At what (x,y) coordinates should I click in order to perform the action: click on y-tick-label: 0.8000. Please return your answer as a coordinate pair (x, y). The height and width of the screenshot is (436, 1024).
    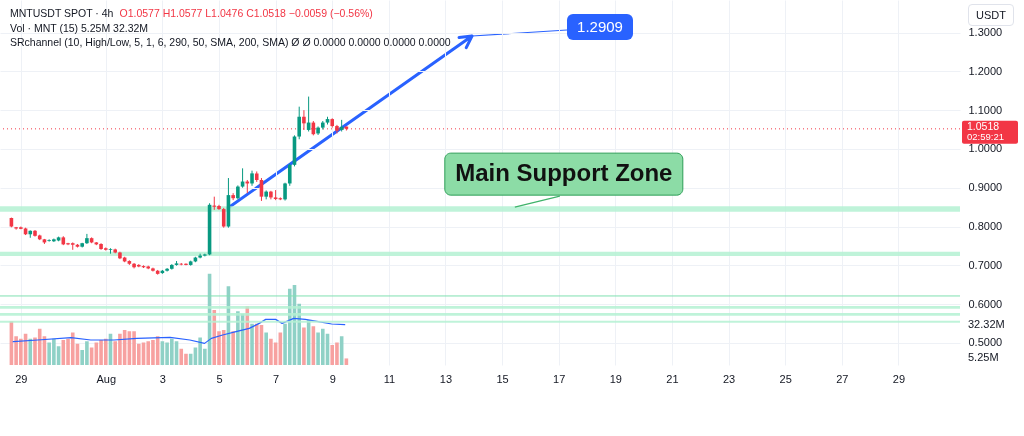
    Looking at the image, I should click on (985, 226).